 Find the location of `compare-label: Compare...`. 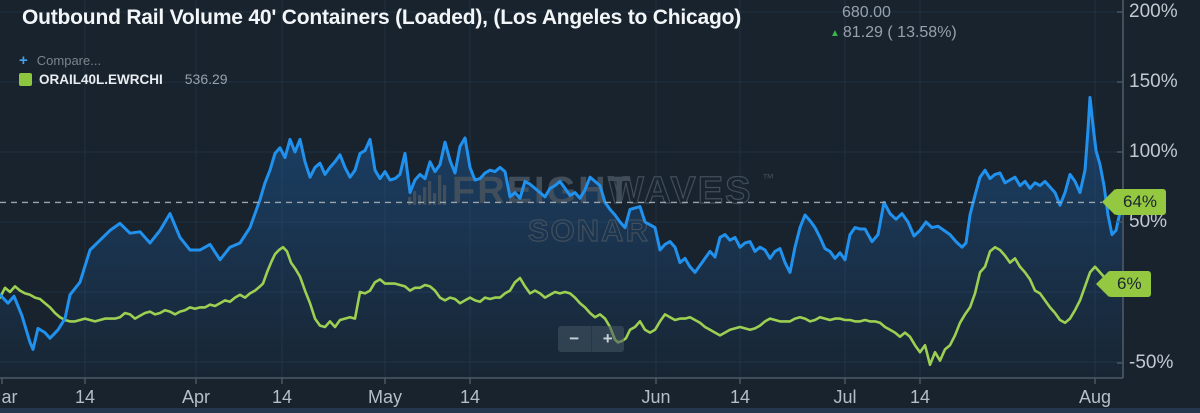

compare-label: Compare... is located at coordinates (69, 60).